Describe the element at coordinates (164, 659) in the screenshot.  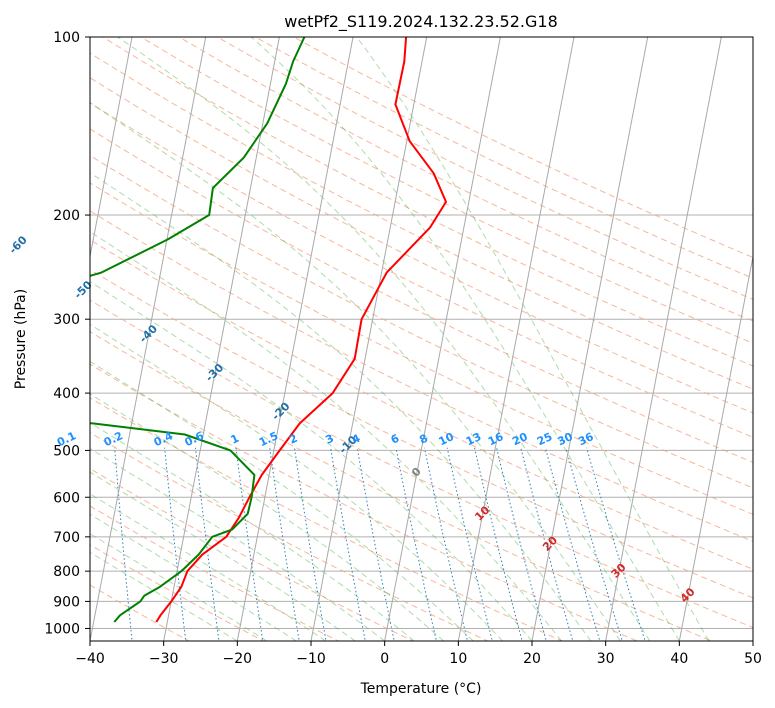
I see `x-tick-label: −30` at that location.